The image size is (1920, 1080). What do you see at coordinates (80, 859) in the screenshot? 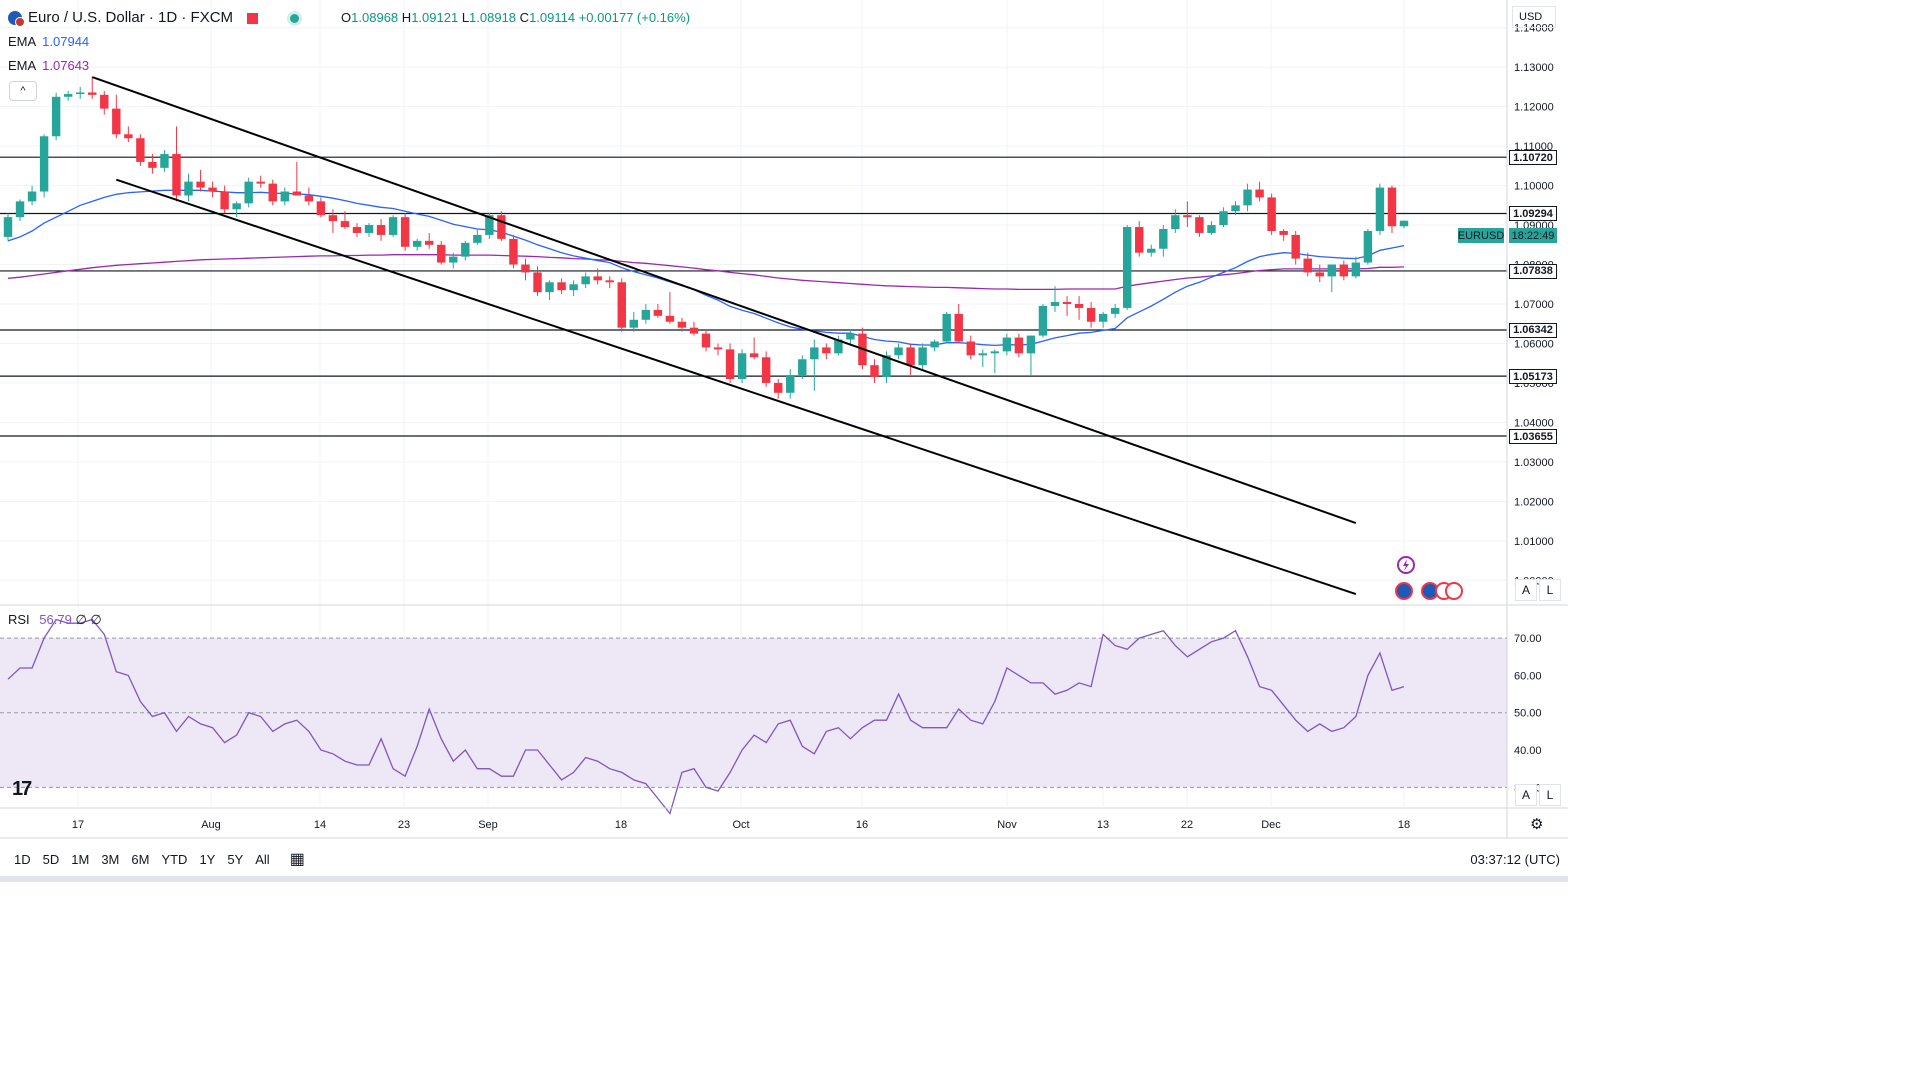
I see `timeframe-button-1m: 1M` at bounding box center [80, 859].